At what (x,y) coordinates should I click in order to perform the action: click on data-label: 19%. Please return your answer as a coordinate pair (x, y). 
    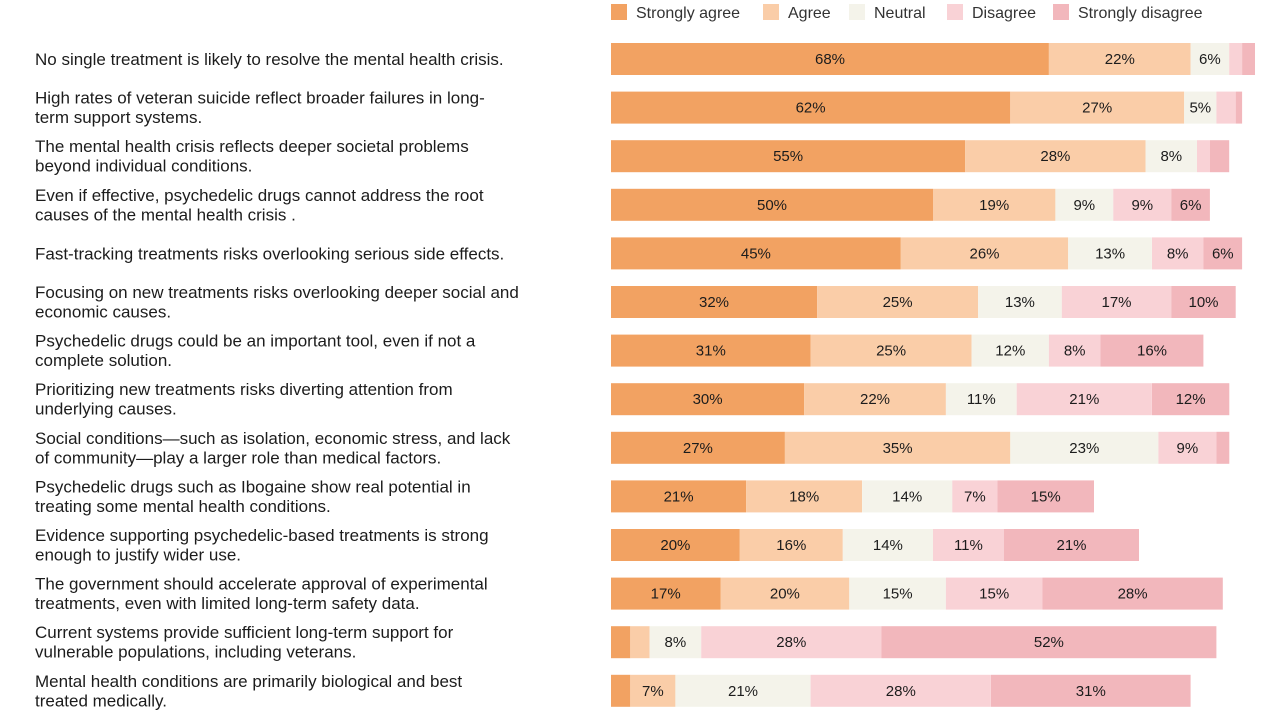
    Looking at the image, I should click on (994, 205).